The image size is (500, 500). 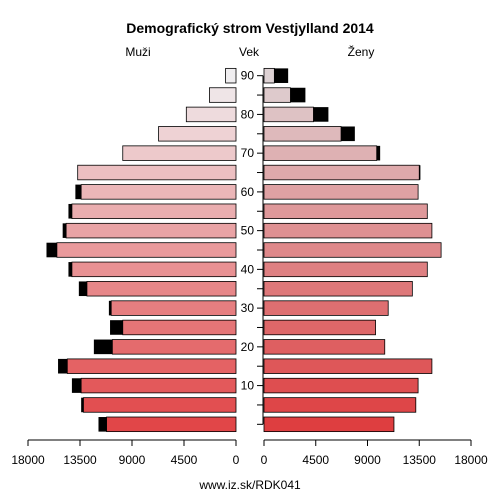 I want to click on female-bar-90+, so click(x=269, y=75).